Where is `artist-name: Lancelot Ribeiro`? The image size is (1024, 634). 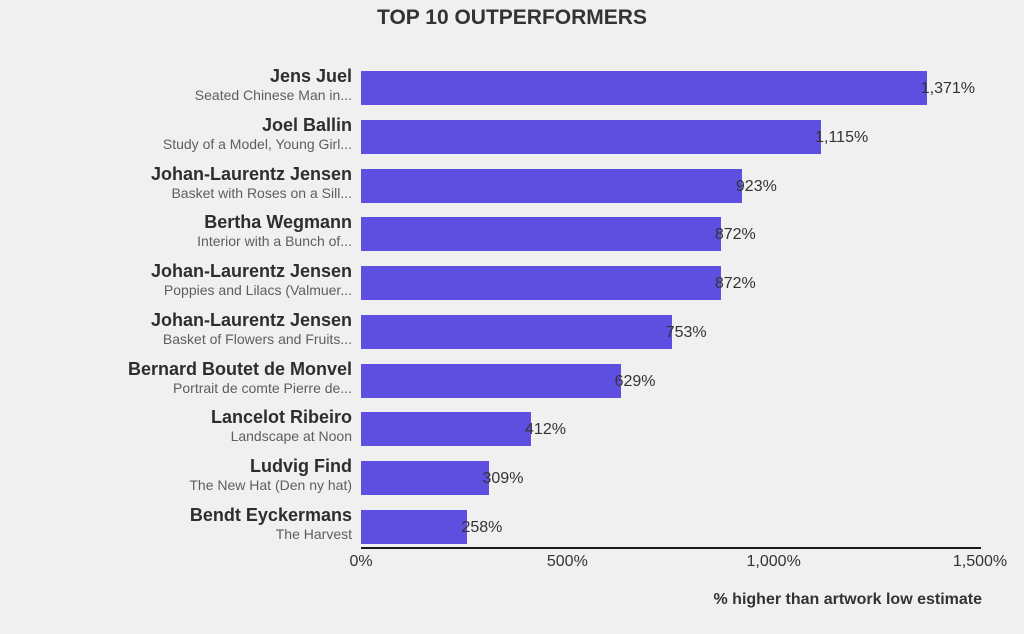
artist-name: Lancelot Ribeiro is located at coordinates (281, 417).